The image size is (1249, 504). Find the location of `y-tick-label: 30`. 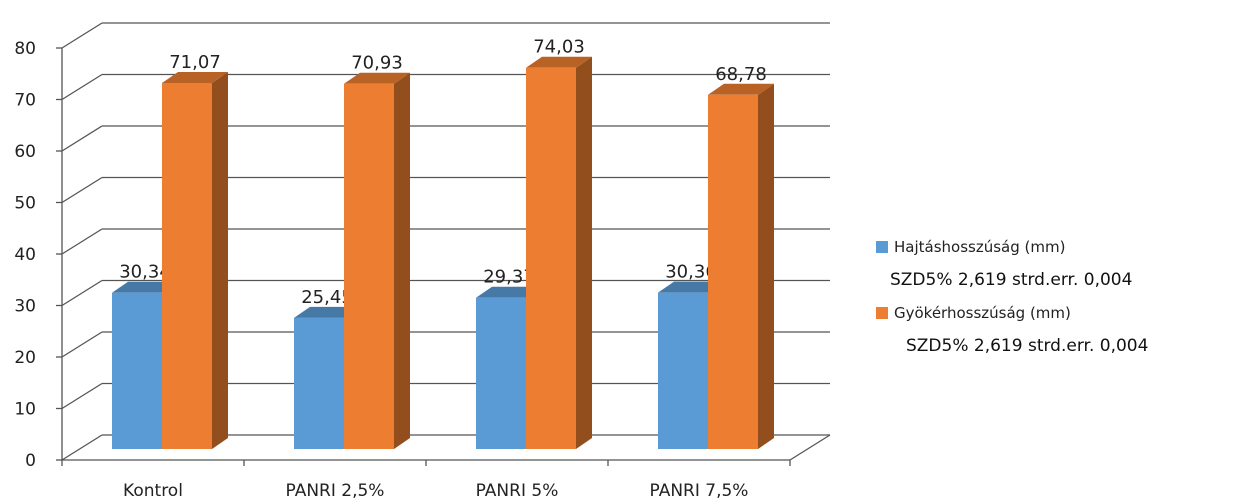

y-tick-label: 30 is located at coordinates (25, 307).